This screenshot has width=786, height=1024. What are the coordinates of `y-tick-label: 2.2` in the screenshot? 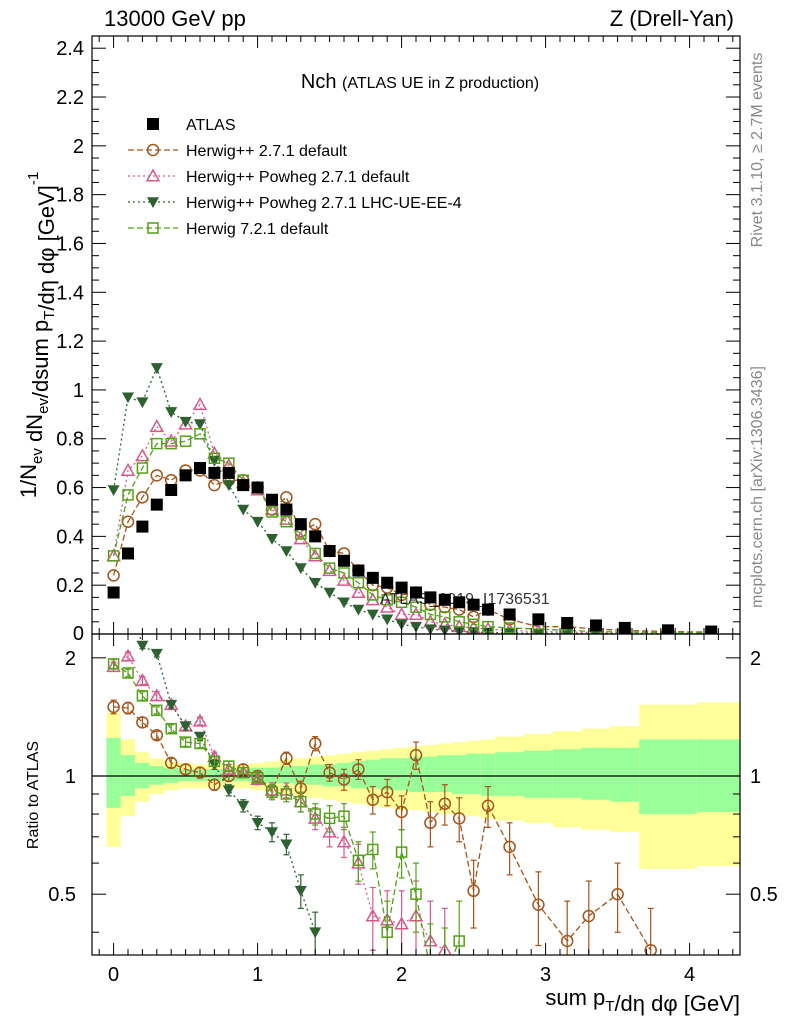 It's located at (70, 98).